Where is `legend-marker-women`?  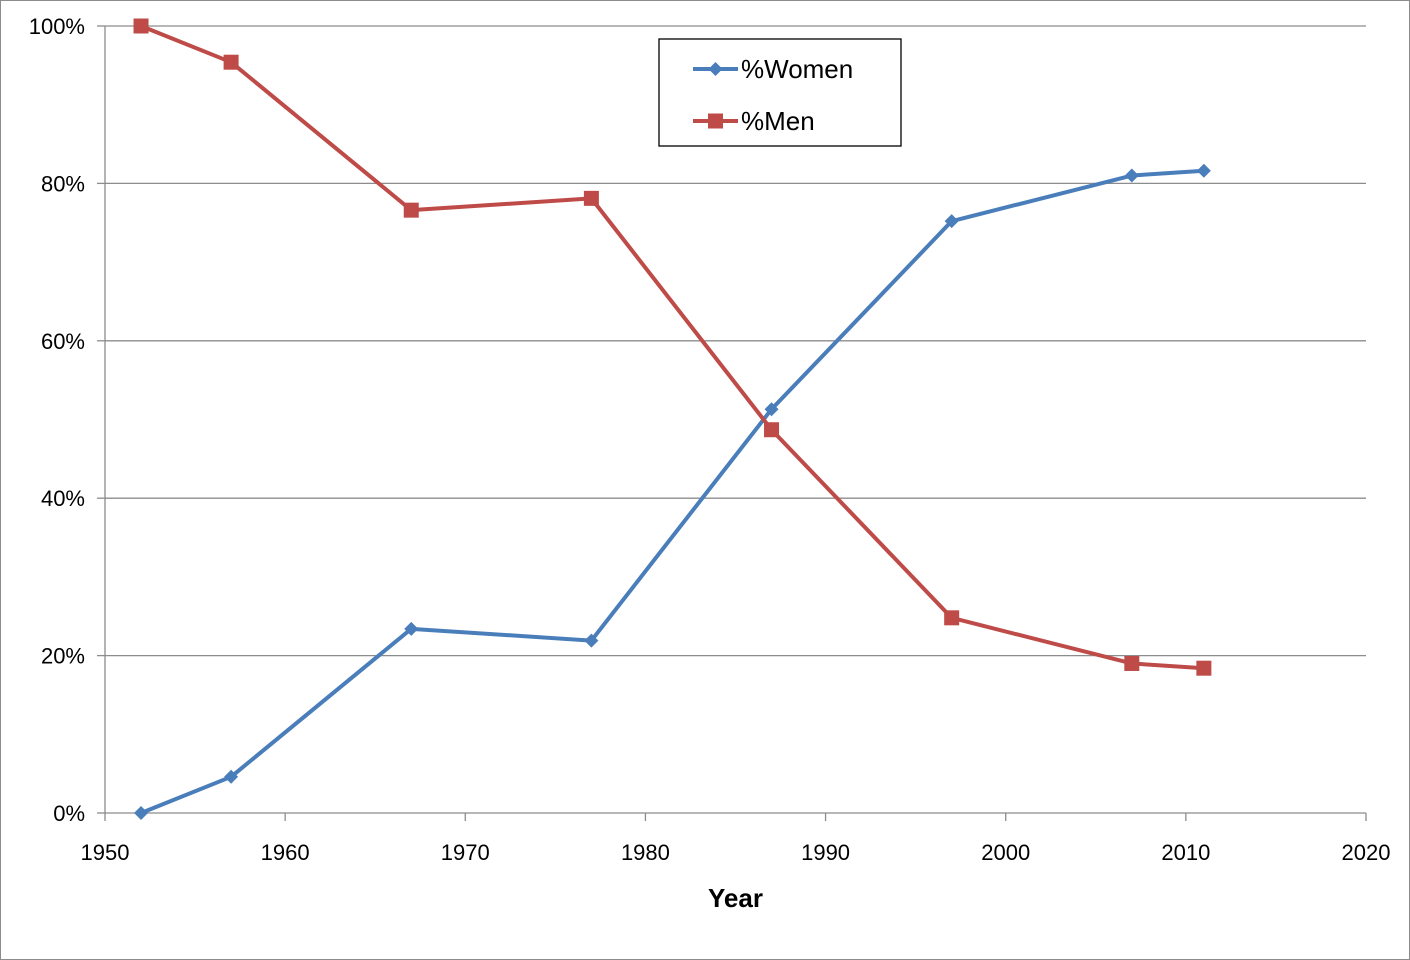
legend-marker-women is located at coordinates (715, 69).